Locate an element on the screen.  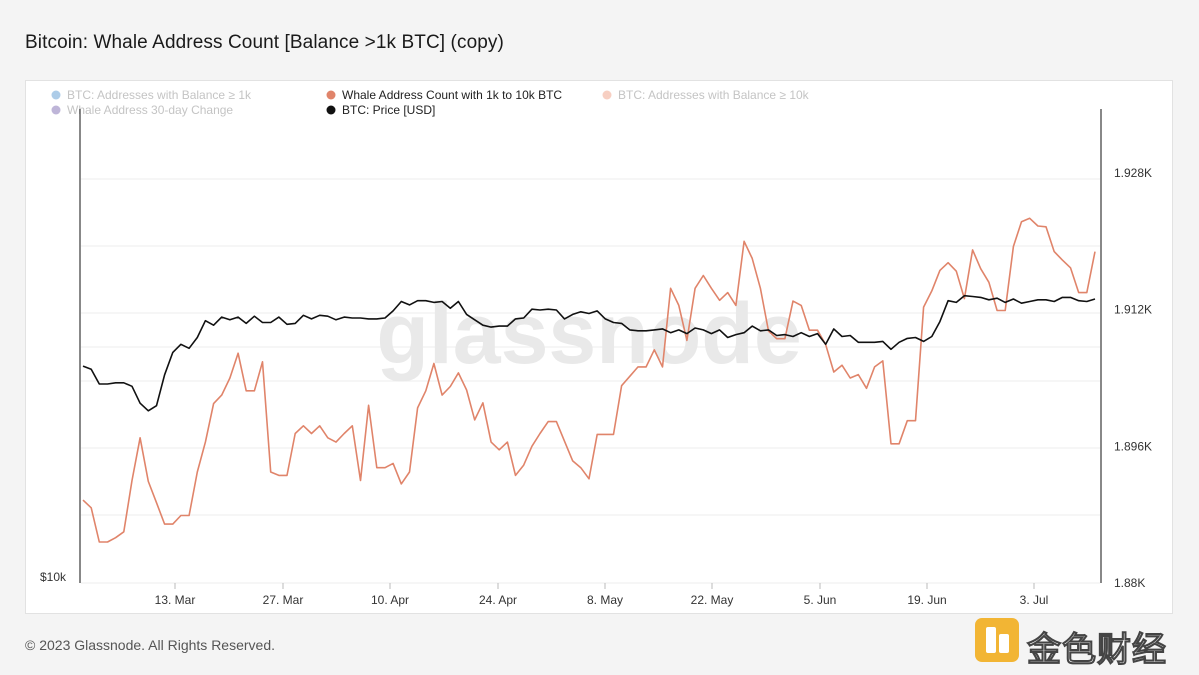
legend-label: BTC: Addresses with Balance ≥ 10k is located at coordinates (714, 95).